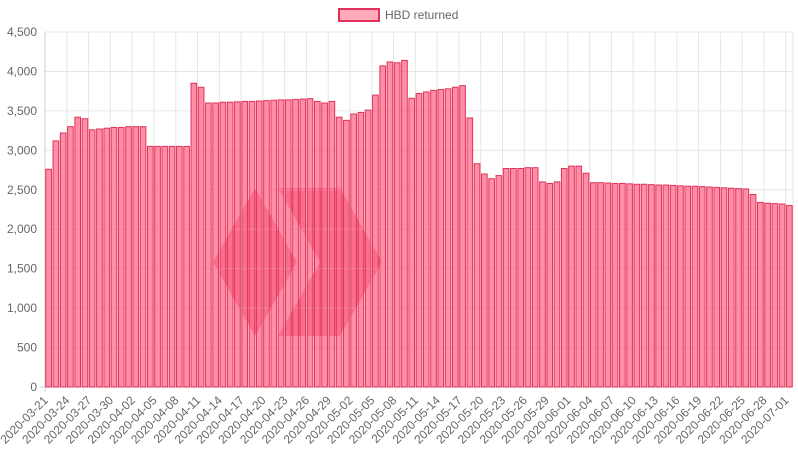 This screenshot has height=450, width=798. I want to click on legend-label: HBD returned, so click(421, 15).